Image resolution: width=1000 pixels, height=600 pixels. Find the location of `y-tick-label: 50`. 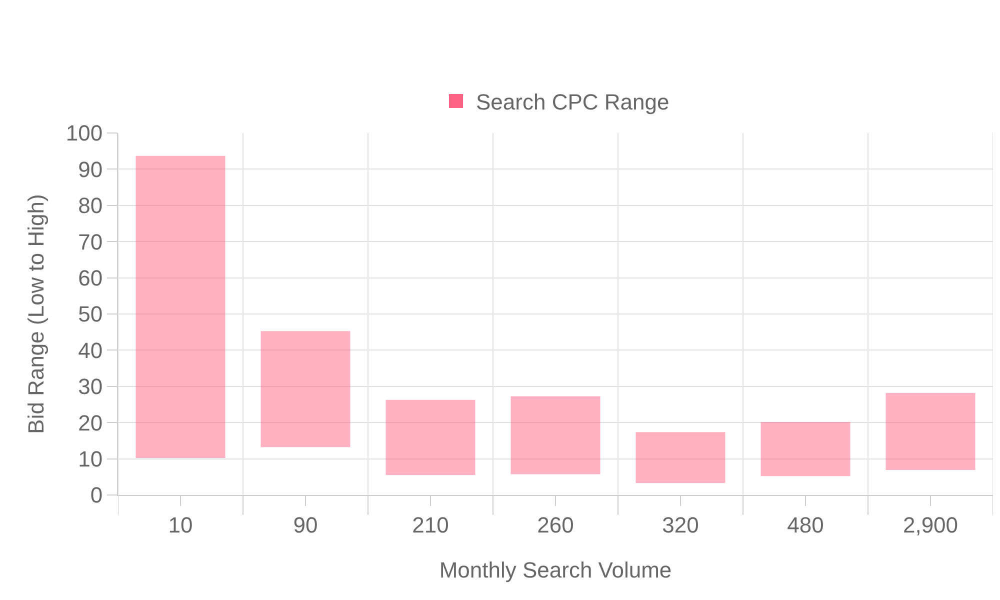

y-tick-label: 50 is located at coordinates (90, 314).